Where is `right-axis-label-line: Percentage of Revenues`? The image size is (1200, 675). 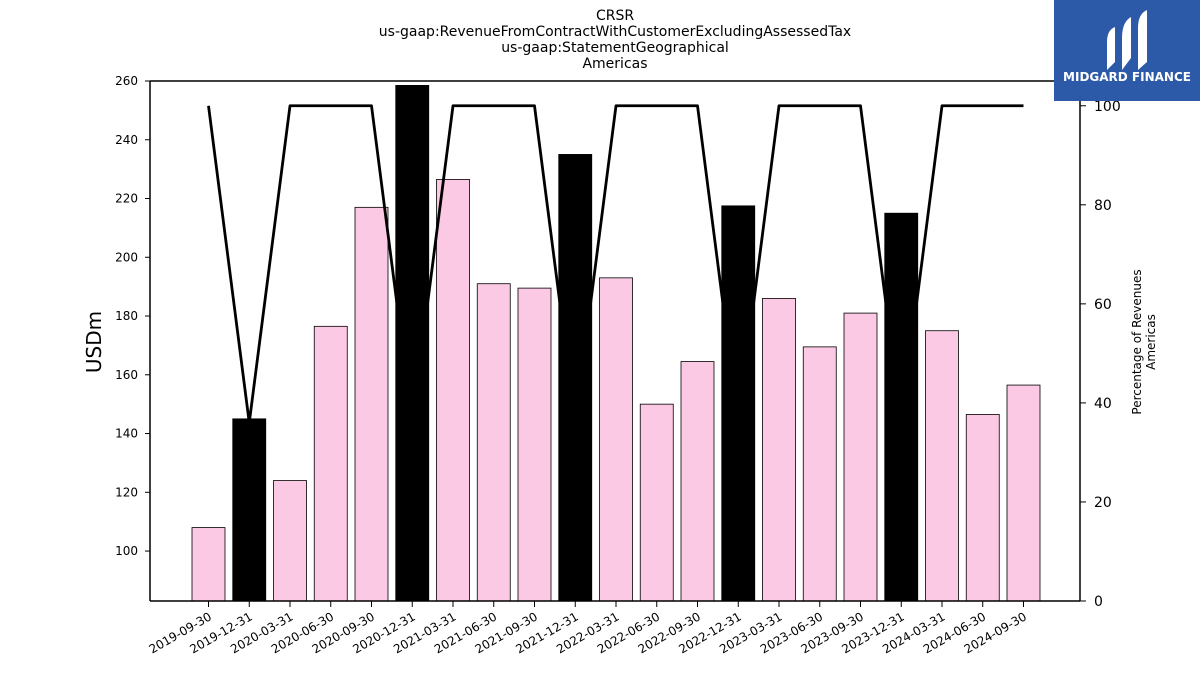
right-axis-label-line: Percentage of Revenues is located at coordinates (1137, 341).